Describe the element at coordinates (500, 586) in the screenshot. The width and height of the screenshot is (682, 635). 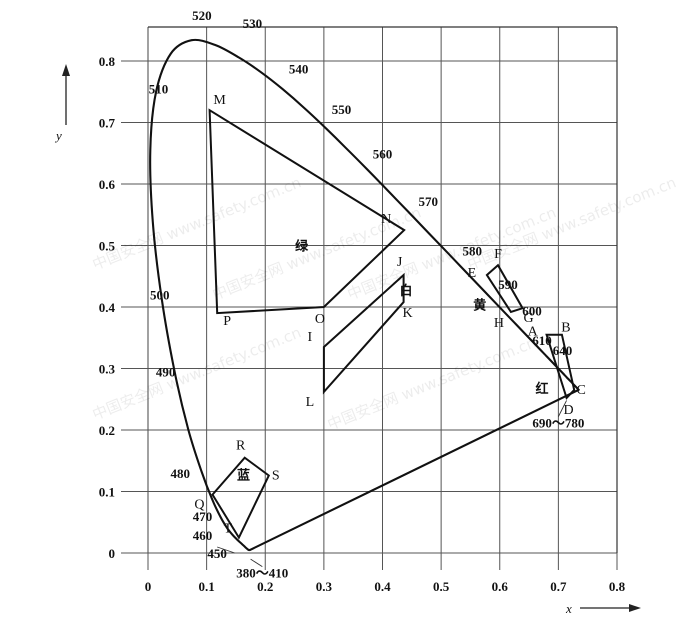
I see `x-tick-label: 0.6` at that location.